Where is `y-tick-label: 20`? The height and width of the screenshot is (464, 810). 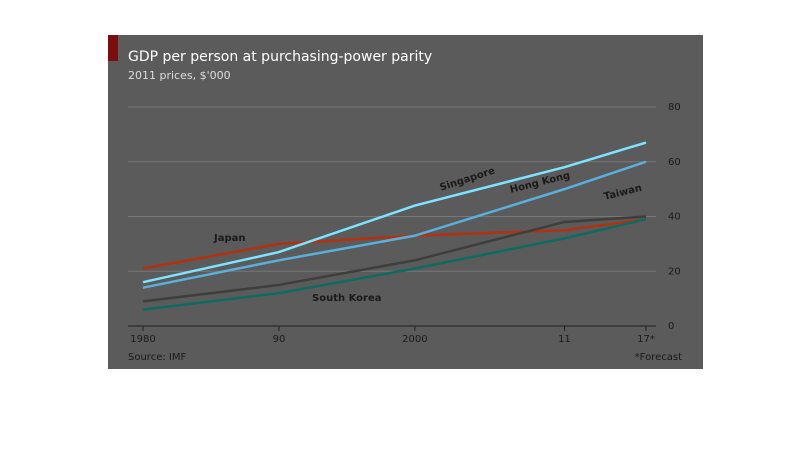
y-tick-label: 20 is located at coordinates (674, 271).